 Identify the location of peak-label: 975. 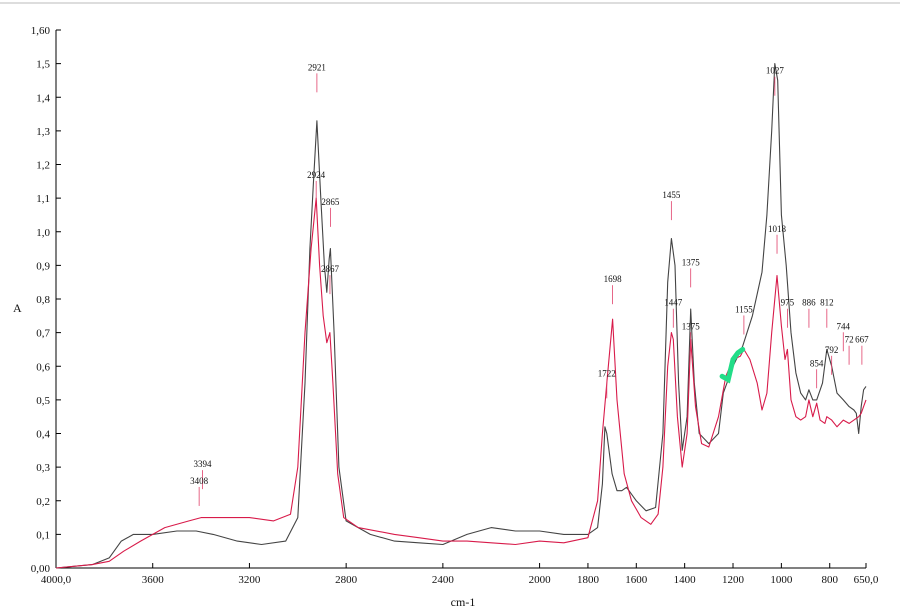
(788, 303).